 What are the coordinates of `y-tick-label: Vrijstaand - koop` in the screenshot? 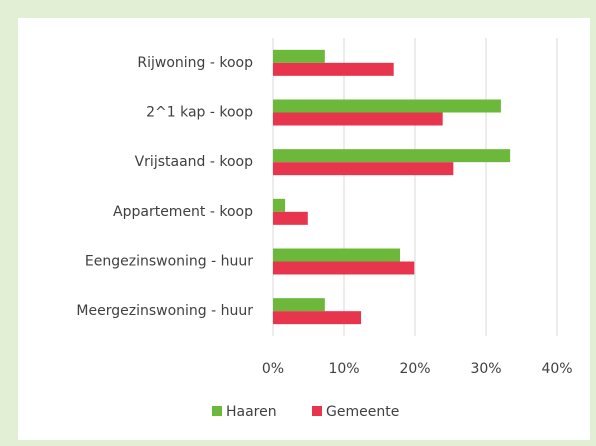 It's located at (194, 162).